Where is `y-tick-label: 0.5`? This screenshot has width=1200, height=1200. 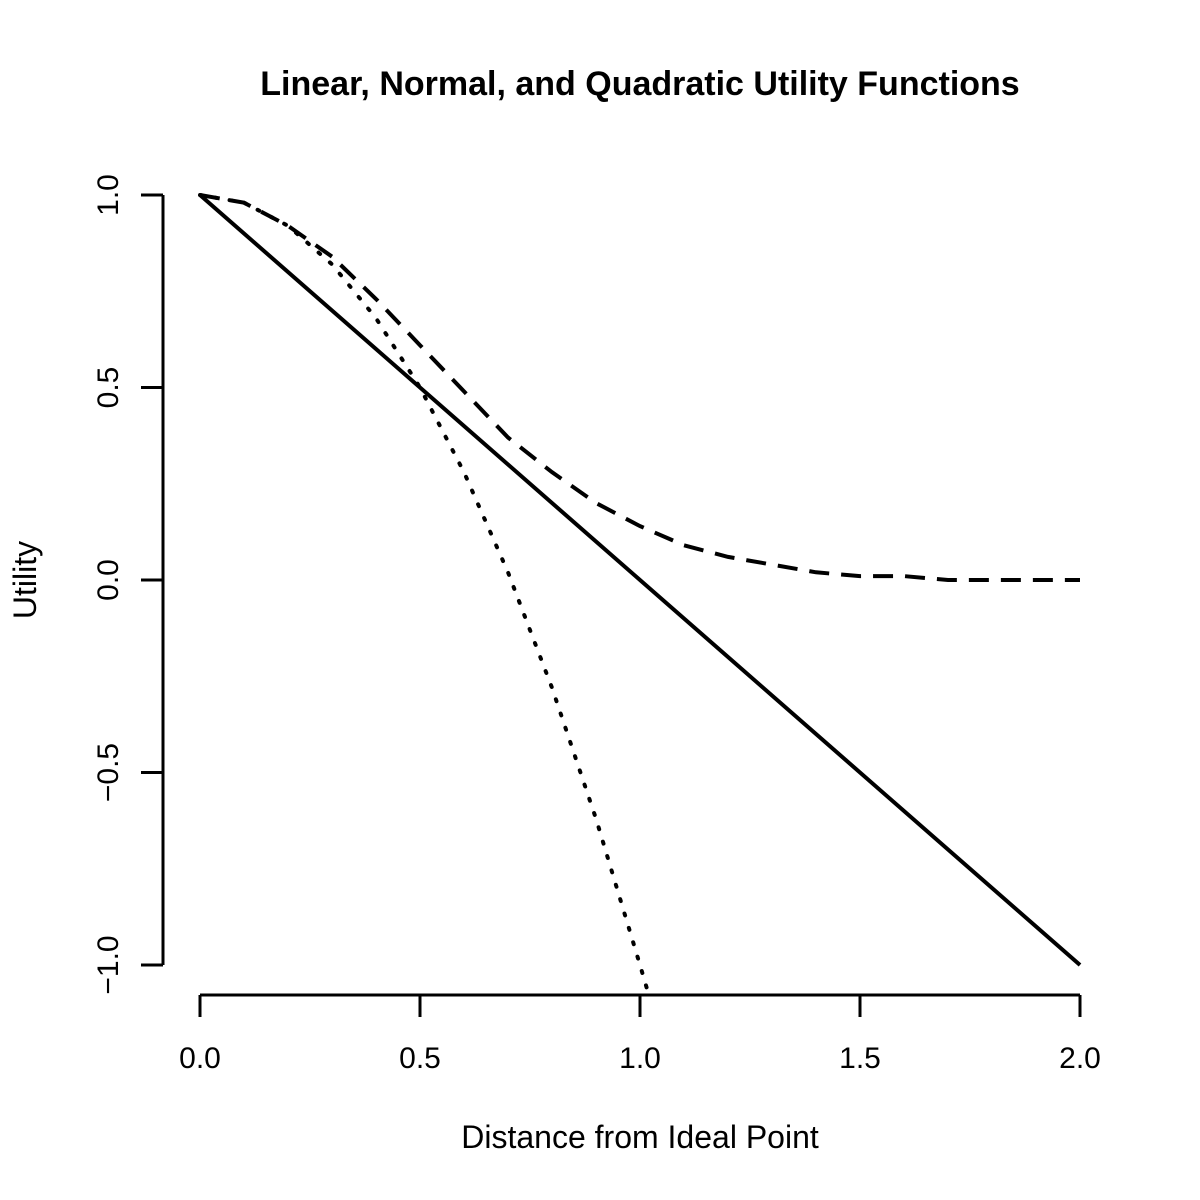 y-tick-label: 0.5 is located at coordinates (108, 388).